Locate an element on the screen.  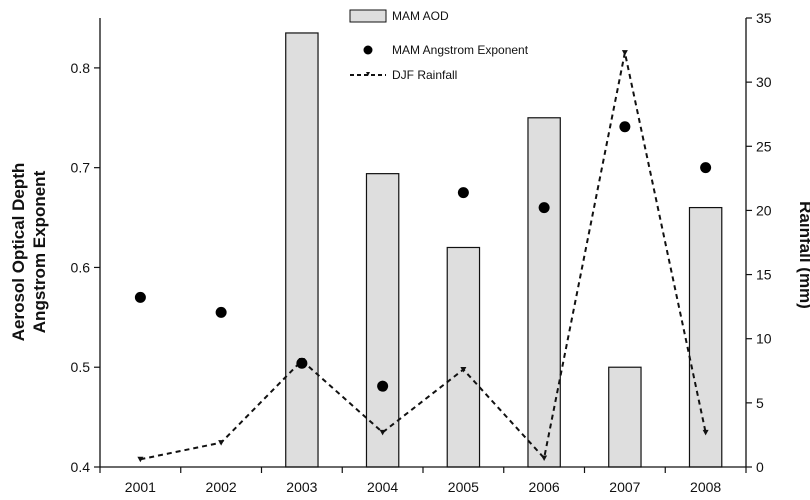
rainfall-marker-2005 is located at coordinates (463, 370).